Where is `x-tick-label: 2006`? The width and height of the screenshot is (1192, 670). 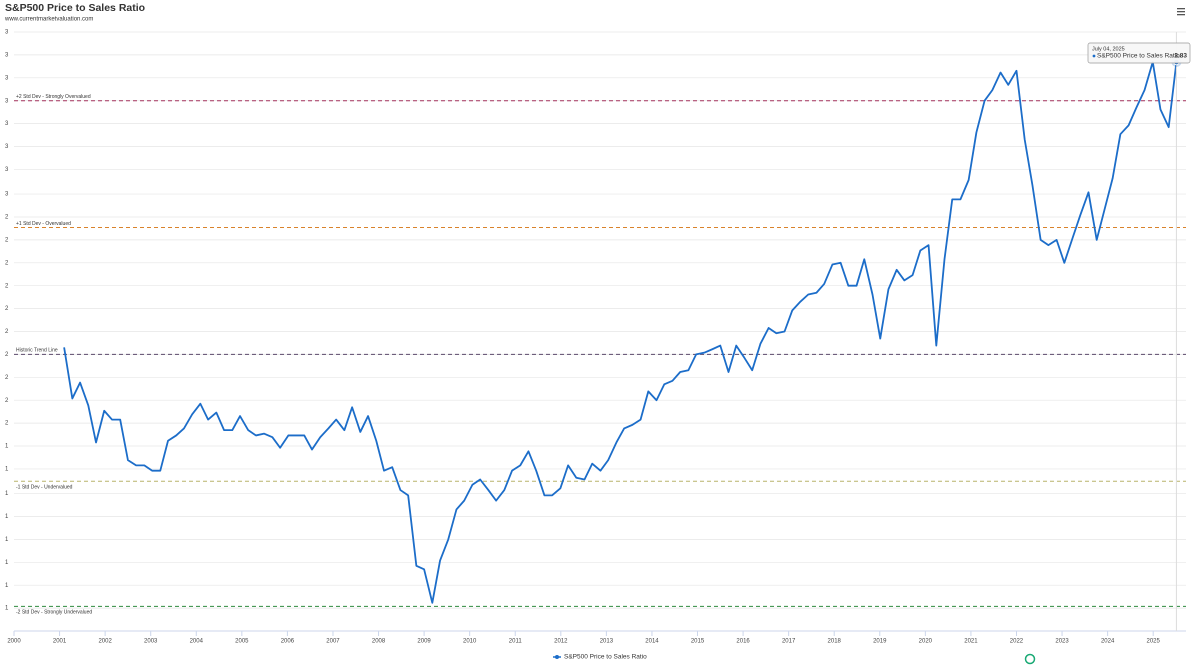 x-tick-label: 2006 is located at coordinates (288, 642).